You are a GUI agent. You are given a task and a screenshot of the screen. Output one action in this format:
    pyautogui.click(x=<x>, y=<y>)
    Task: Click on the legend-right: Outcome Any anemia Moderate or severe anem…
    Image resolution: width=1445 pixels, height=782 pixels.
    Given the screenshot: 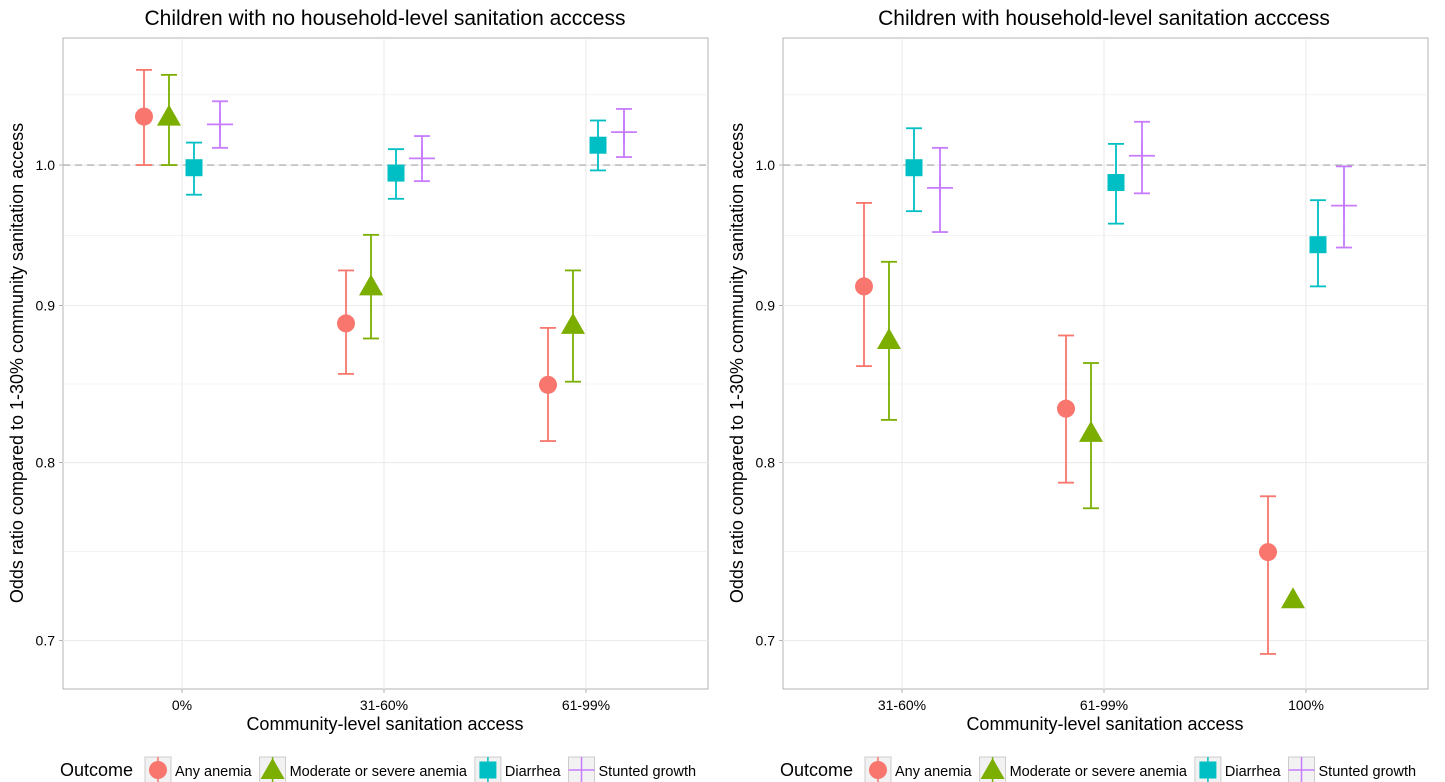 What is the action you would take?
    pyautogui.click(x=1098, y=769)
    